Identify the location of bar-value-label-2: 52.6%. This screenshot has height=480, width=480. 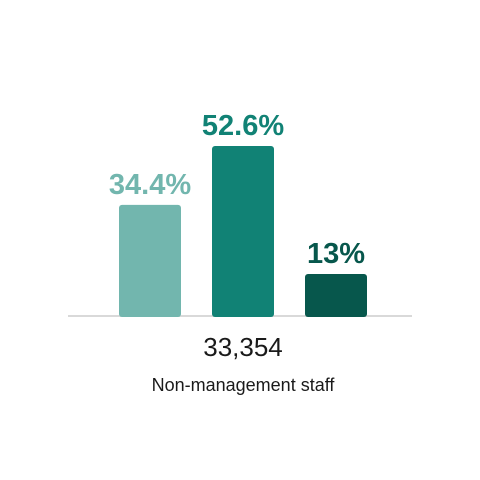
(243, 126).